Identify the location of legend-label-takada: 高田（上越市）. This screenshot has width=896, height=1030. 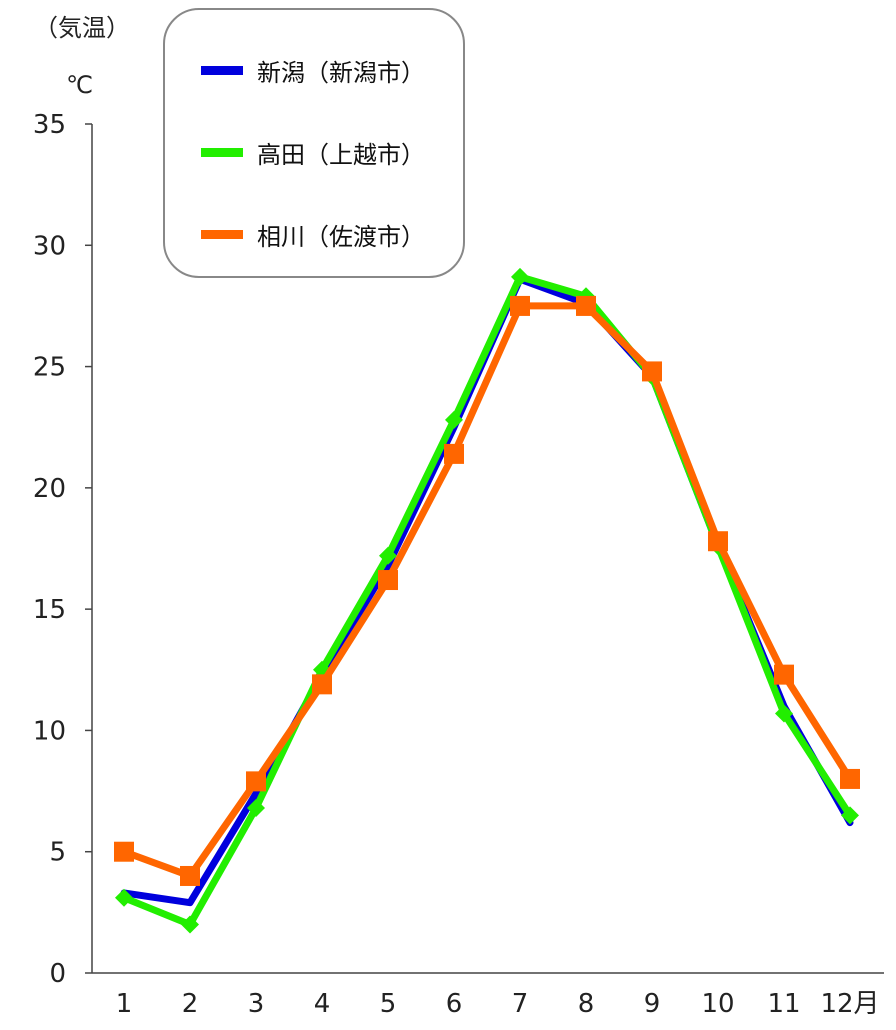
(341, 154).